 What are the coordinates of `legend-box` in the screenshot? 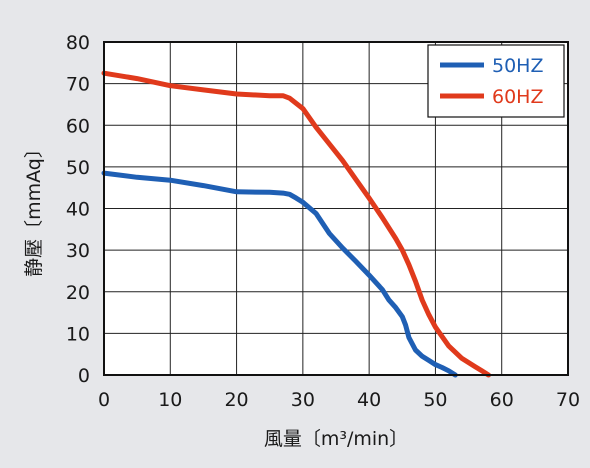 It's located at (496, 81).